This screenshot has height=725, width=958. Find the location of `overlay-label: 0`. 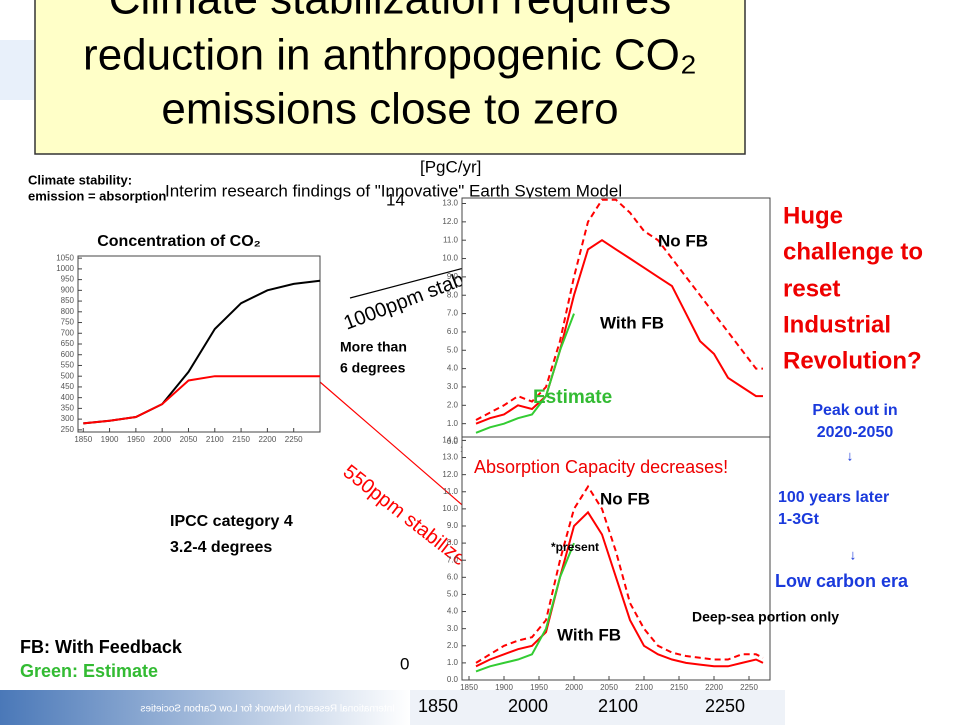

overlay-label: 0 is located at coordinates (404, 663).